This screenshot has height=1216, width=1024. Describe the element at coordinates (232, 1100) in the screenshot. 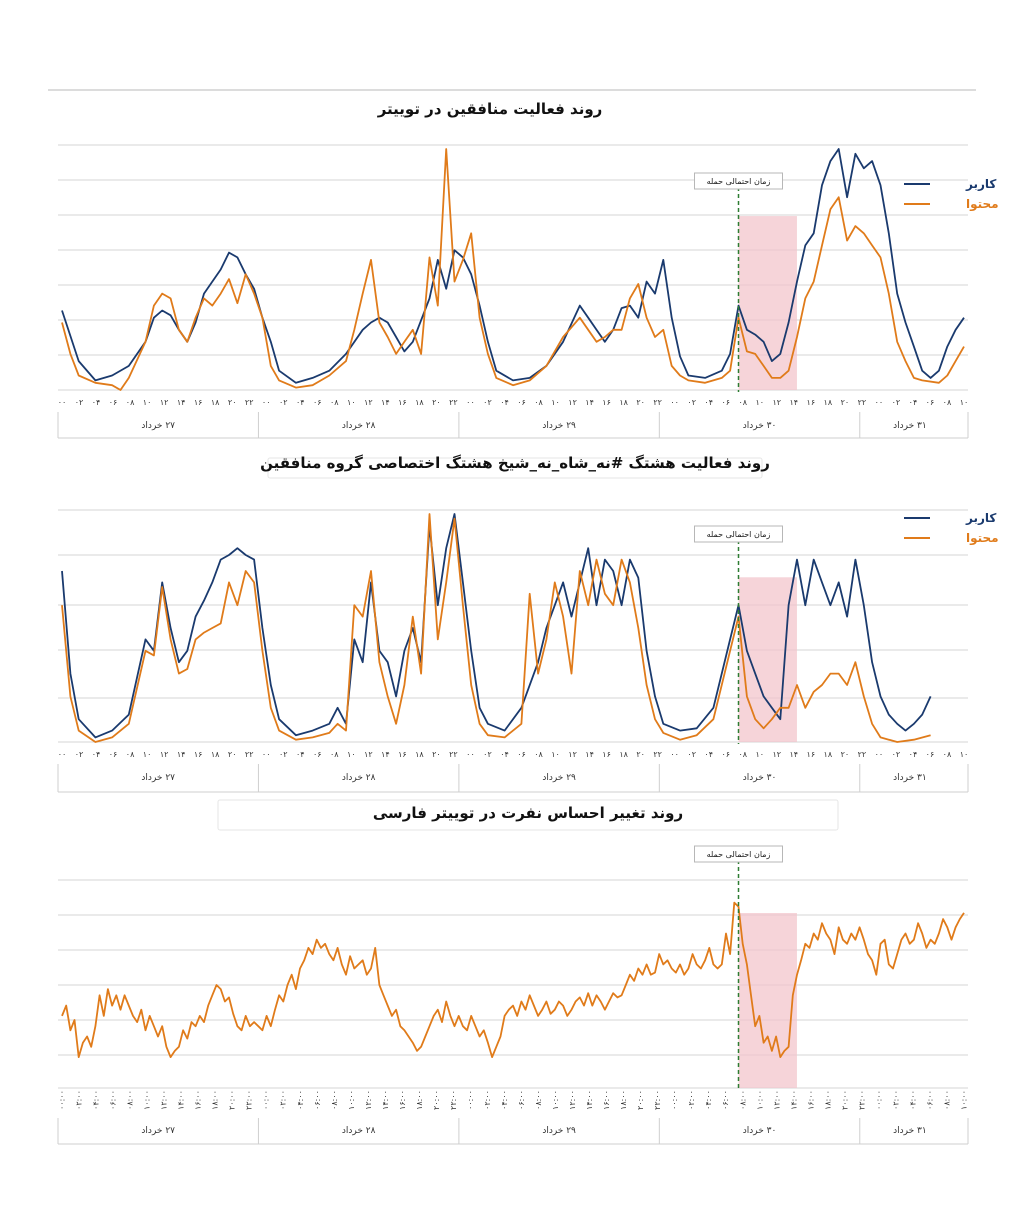

I see `x-tick-label: ۲۰:۰۰` at that location.